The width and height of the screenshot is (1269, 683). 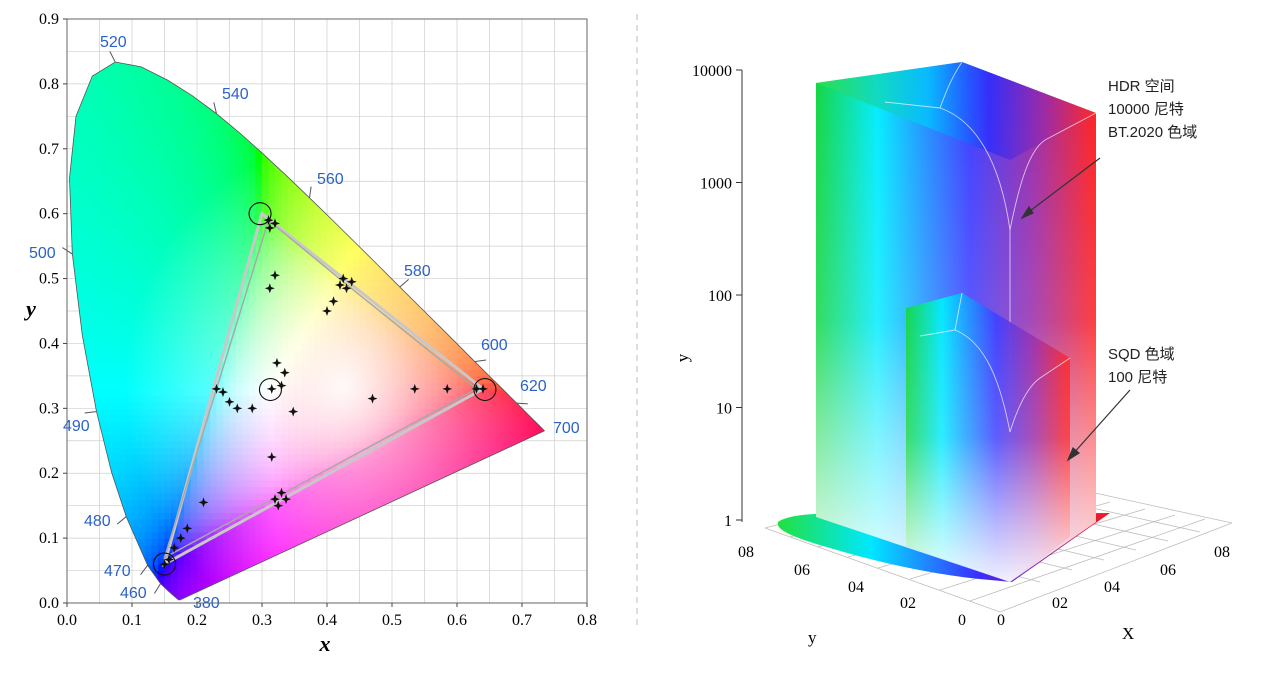 What do you see at coordinates (812, 637) in the screenshot?
I see `floor-y-label: y` at bounding box center [812, 637].